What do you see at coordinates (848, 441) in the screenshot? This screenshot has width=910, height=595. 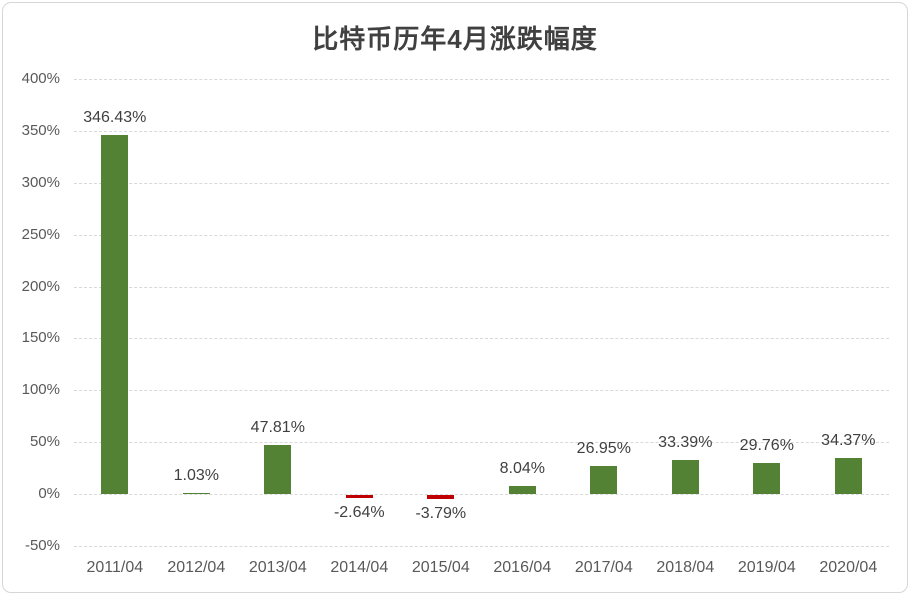 I see `bar-value-label: 34.37%` at bounding box center [848, 441].